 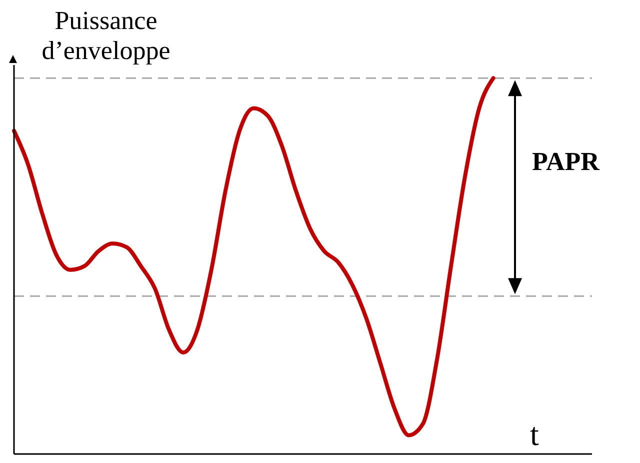 I want to click on y-axis-title: Puissance d’enveloppe, so click(x=106, y=36).